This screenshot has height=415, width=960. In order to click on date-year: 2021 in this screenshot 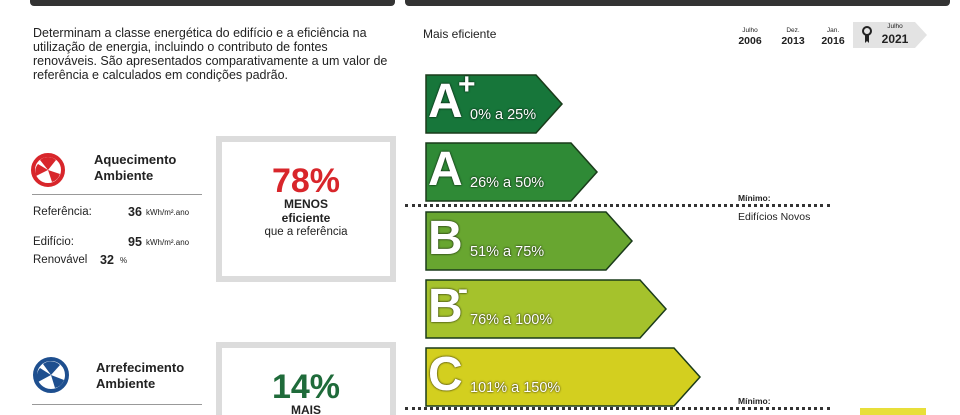, I will do `click(895, 39)`.